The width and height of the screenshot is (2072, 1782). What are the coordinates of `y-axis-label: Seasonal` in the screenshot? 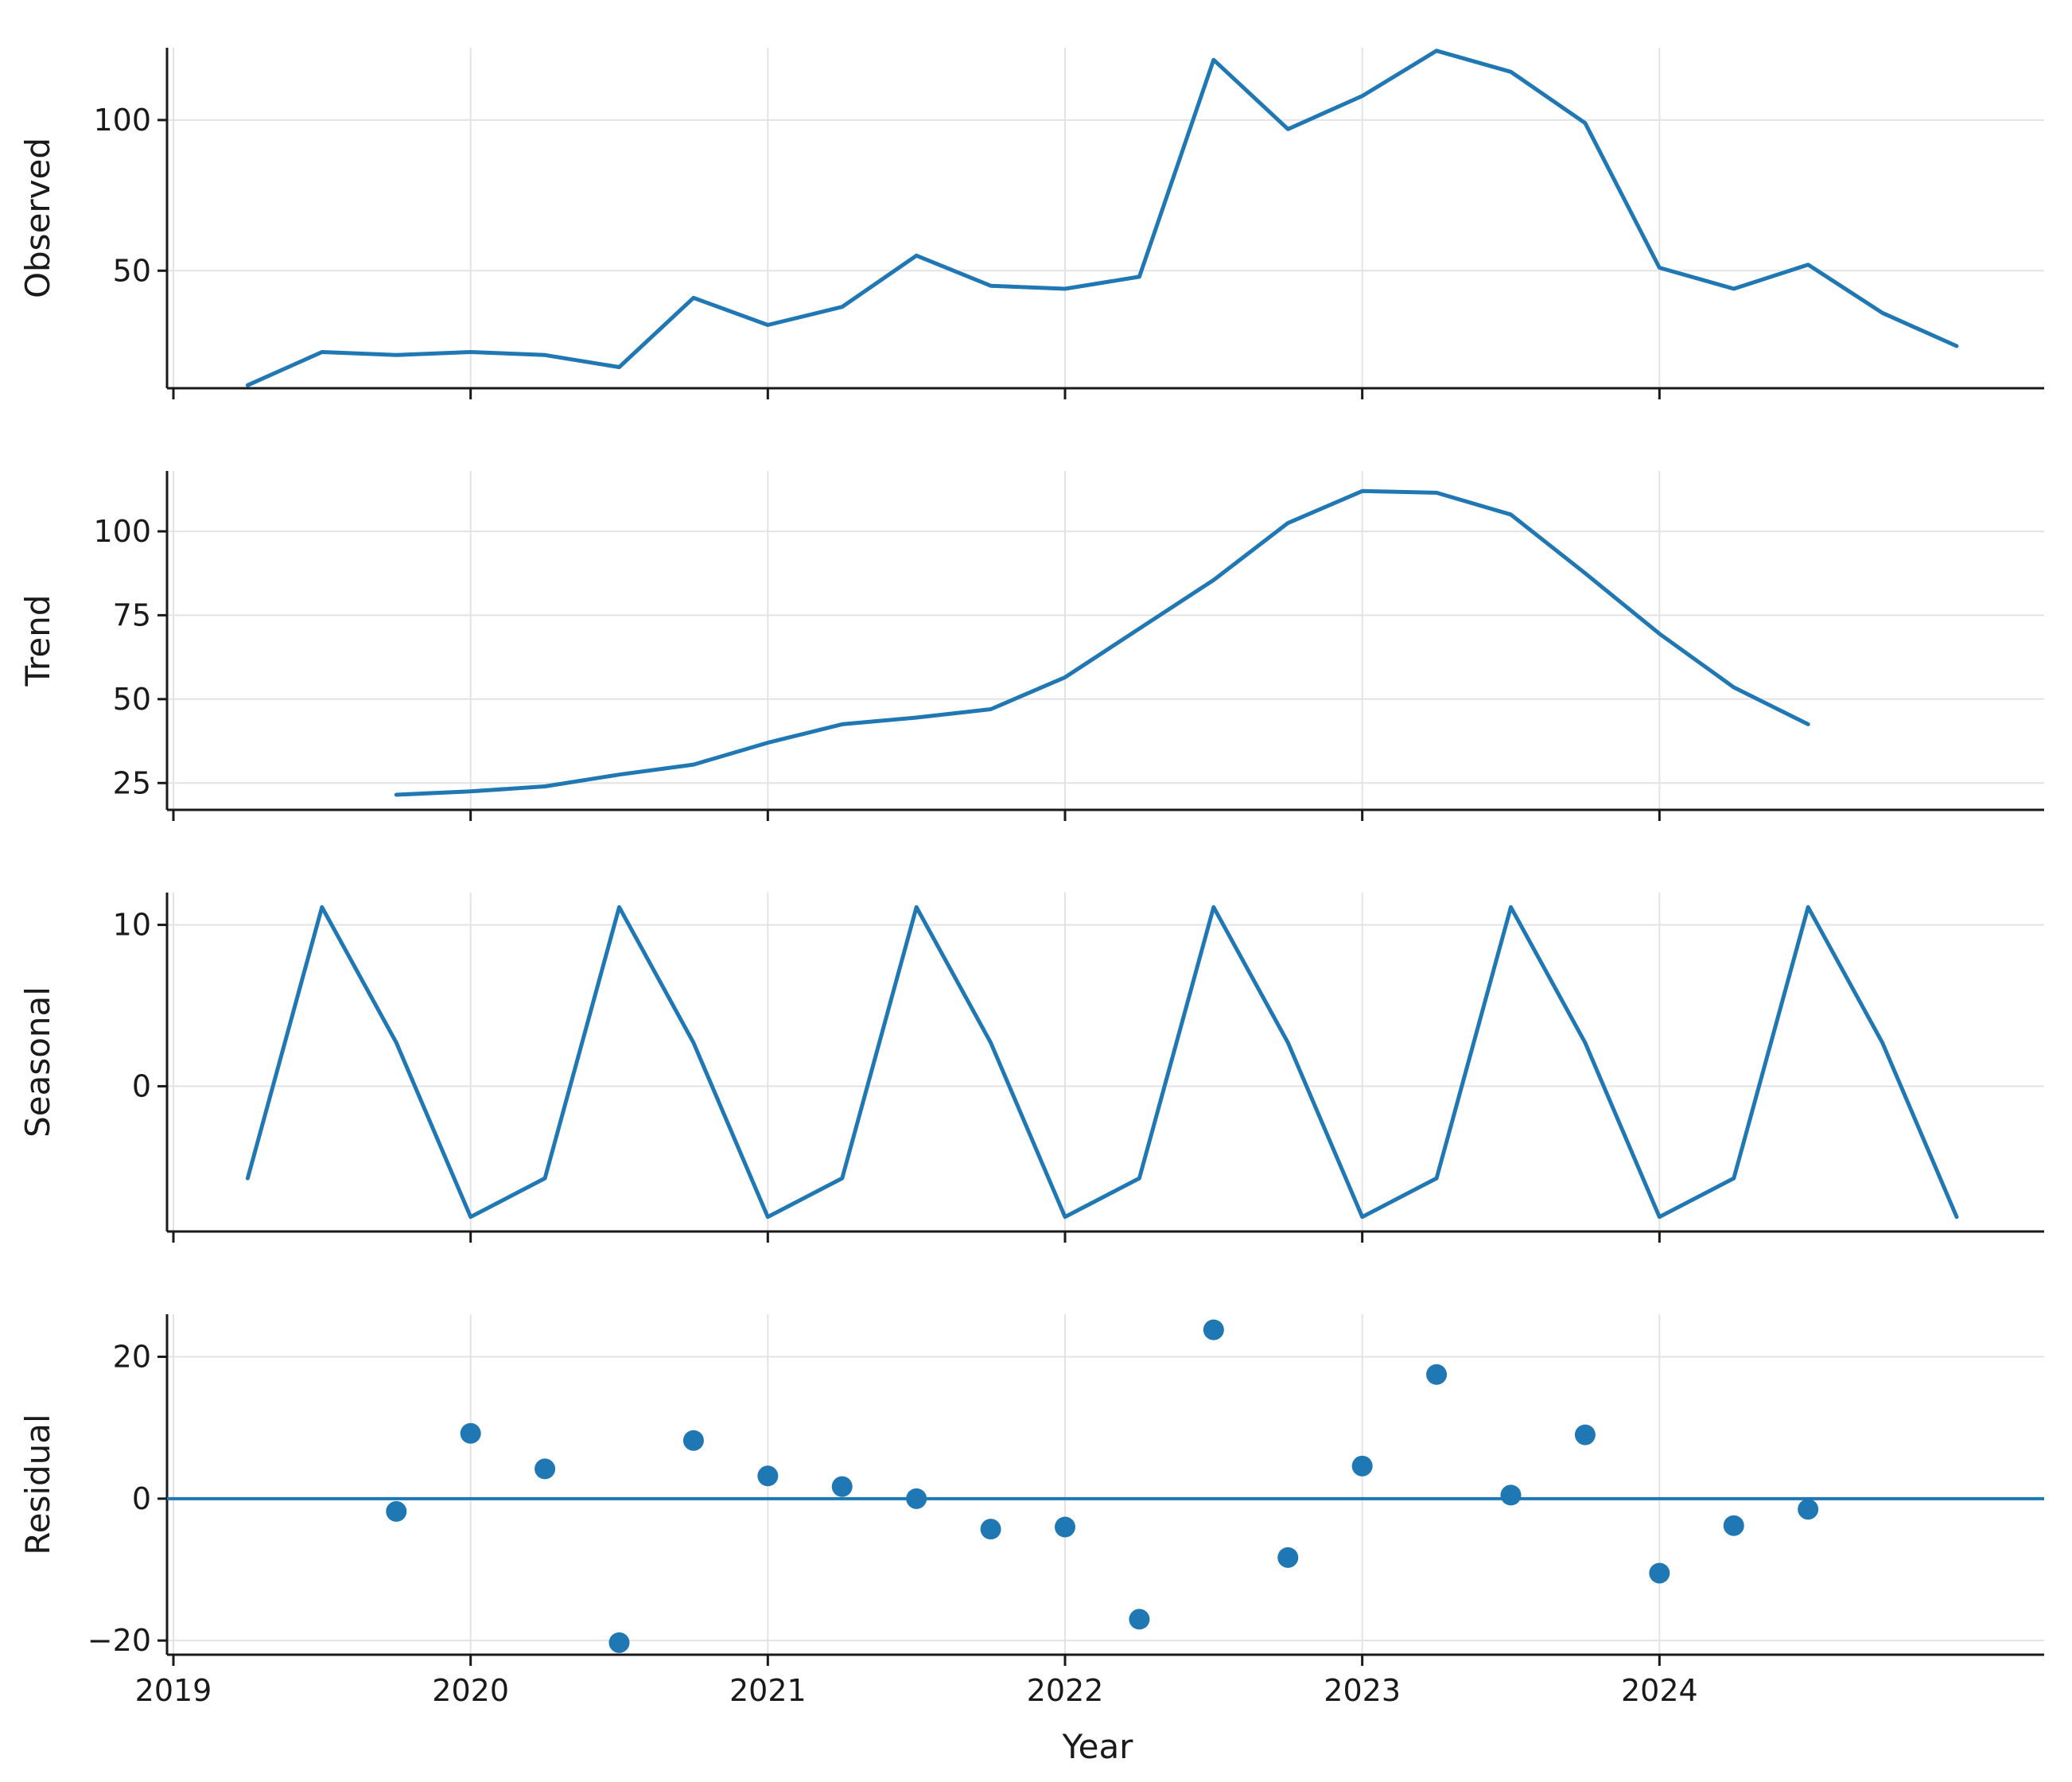 It's located at (37, 1062).